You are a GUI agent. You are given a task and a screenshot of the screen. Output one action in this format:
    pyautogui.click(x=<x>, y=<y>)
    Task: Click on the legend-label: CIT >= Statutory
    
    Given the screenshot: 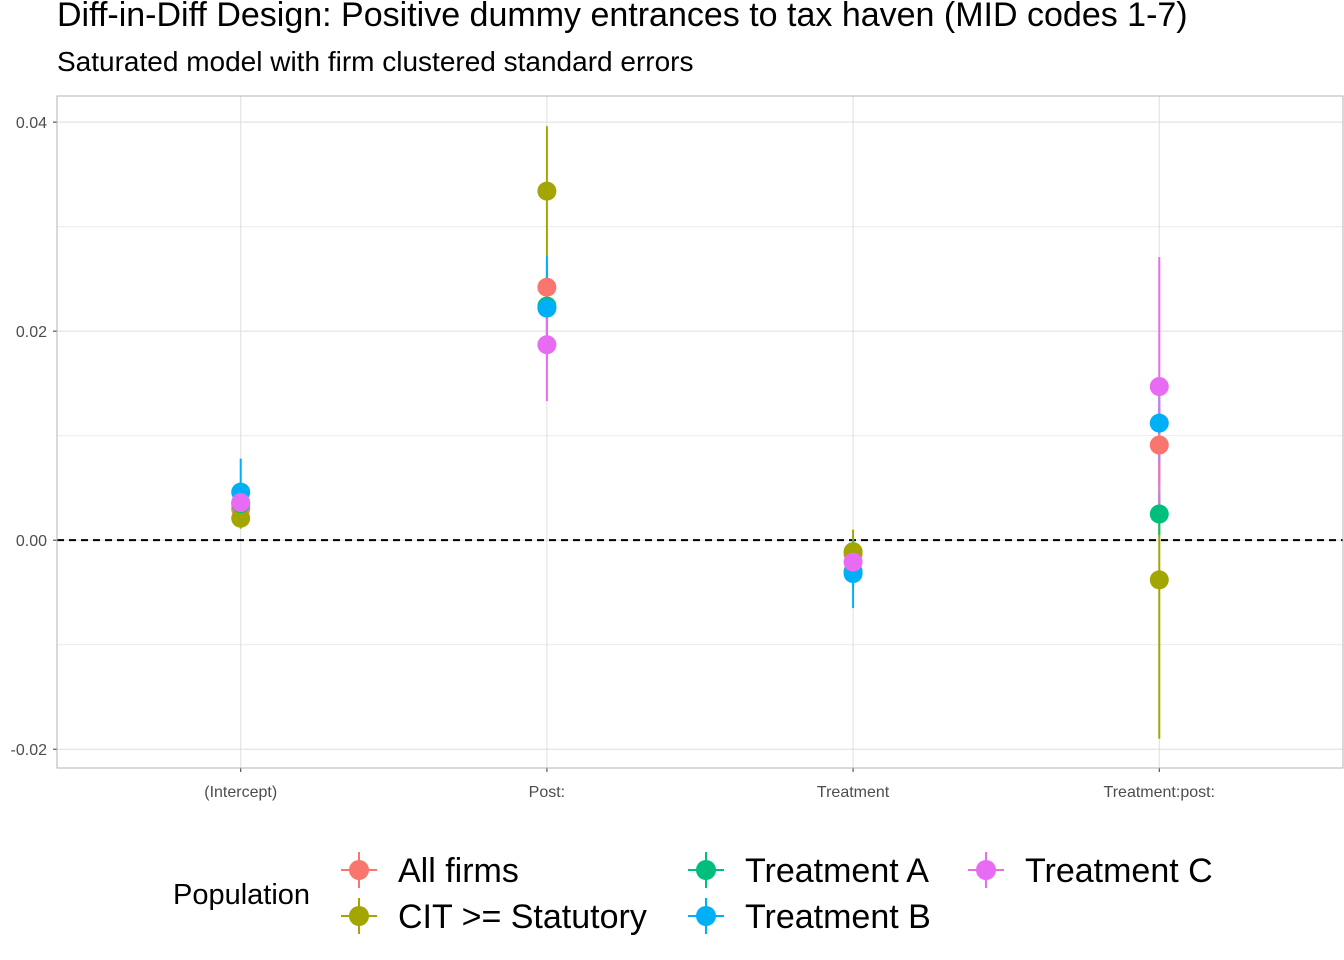 What is the action you would take?
    pyautogui.click(x=522, y=917)
    